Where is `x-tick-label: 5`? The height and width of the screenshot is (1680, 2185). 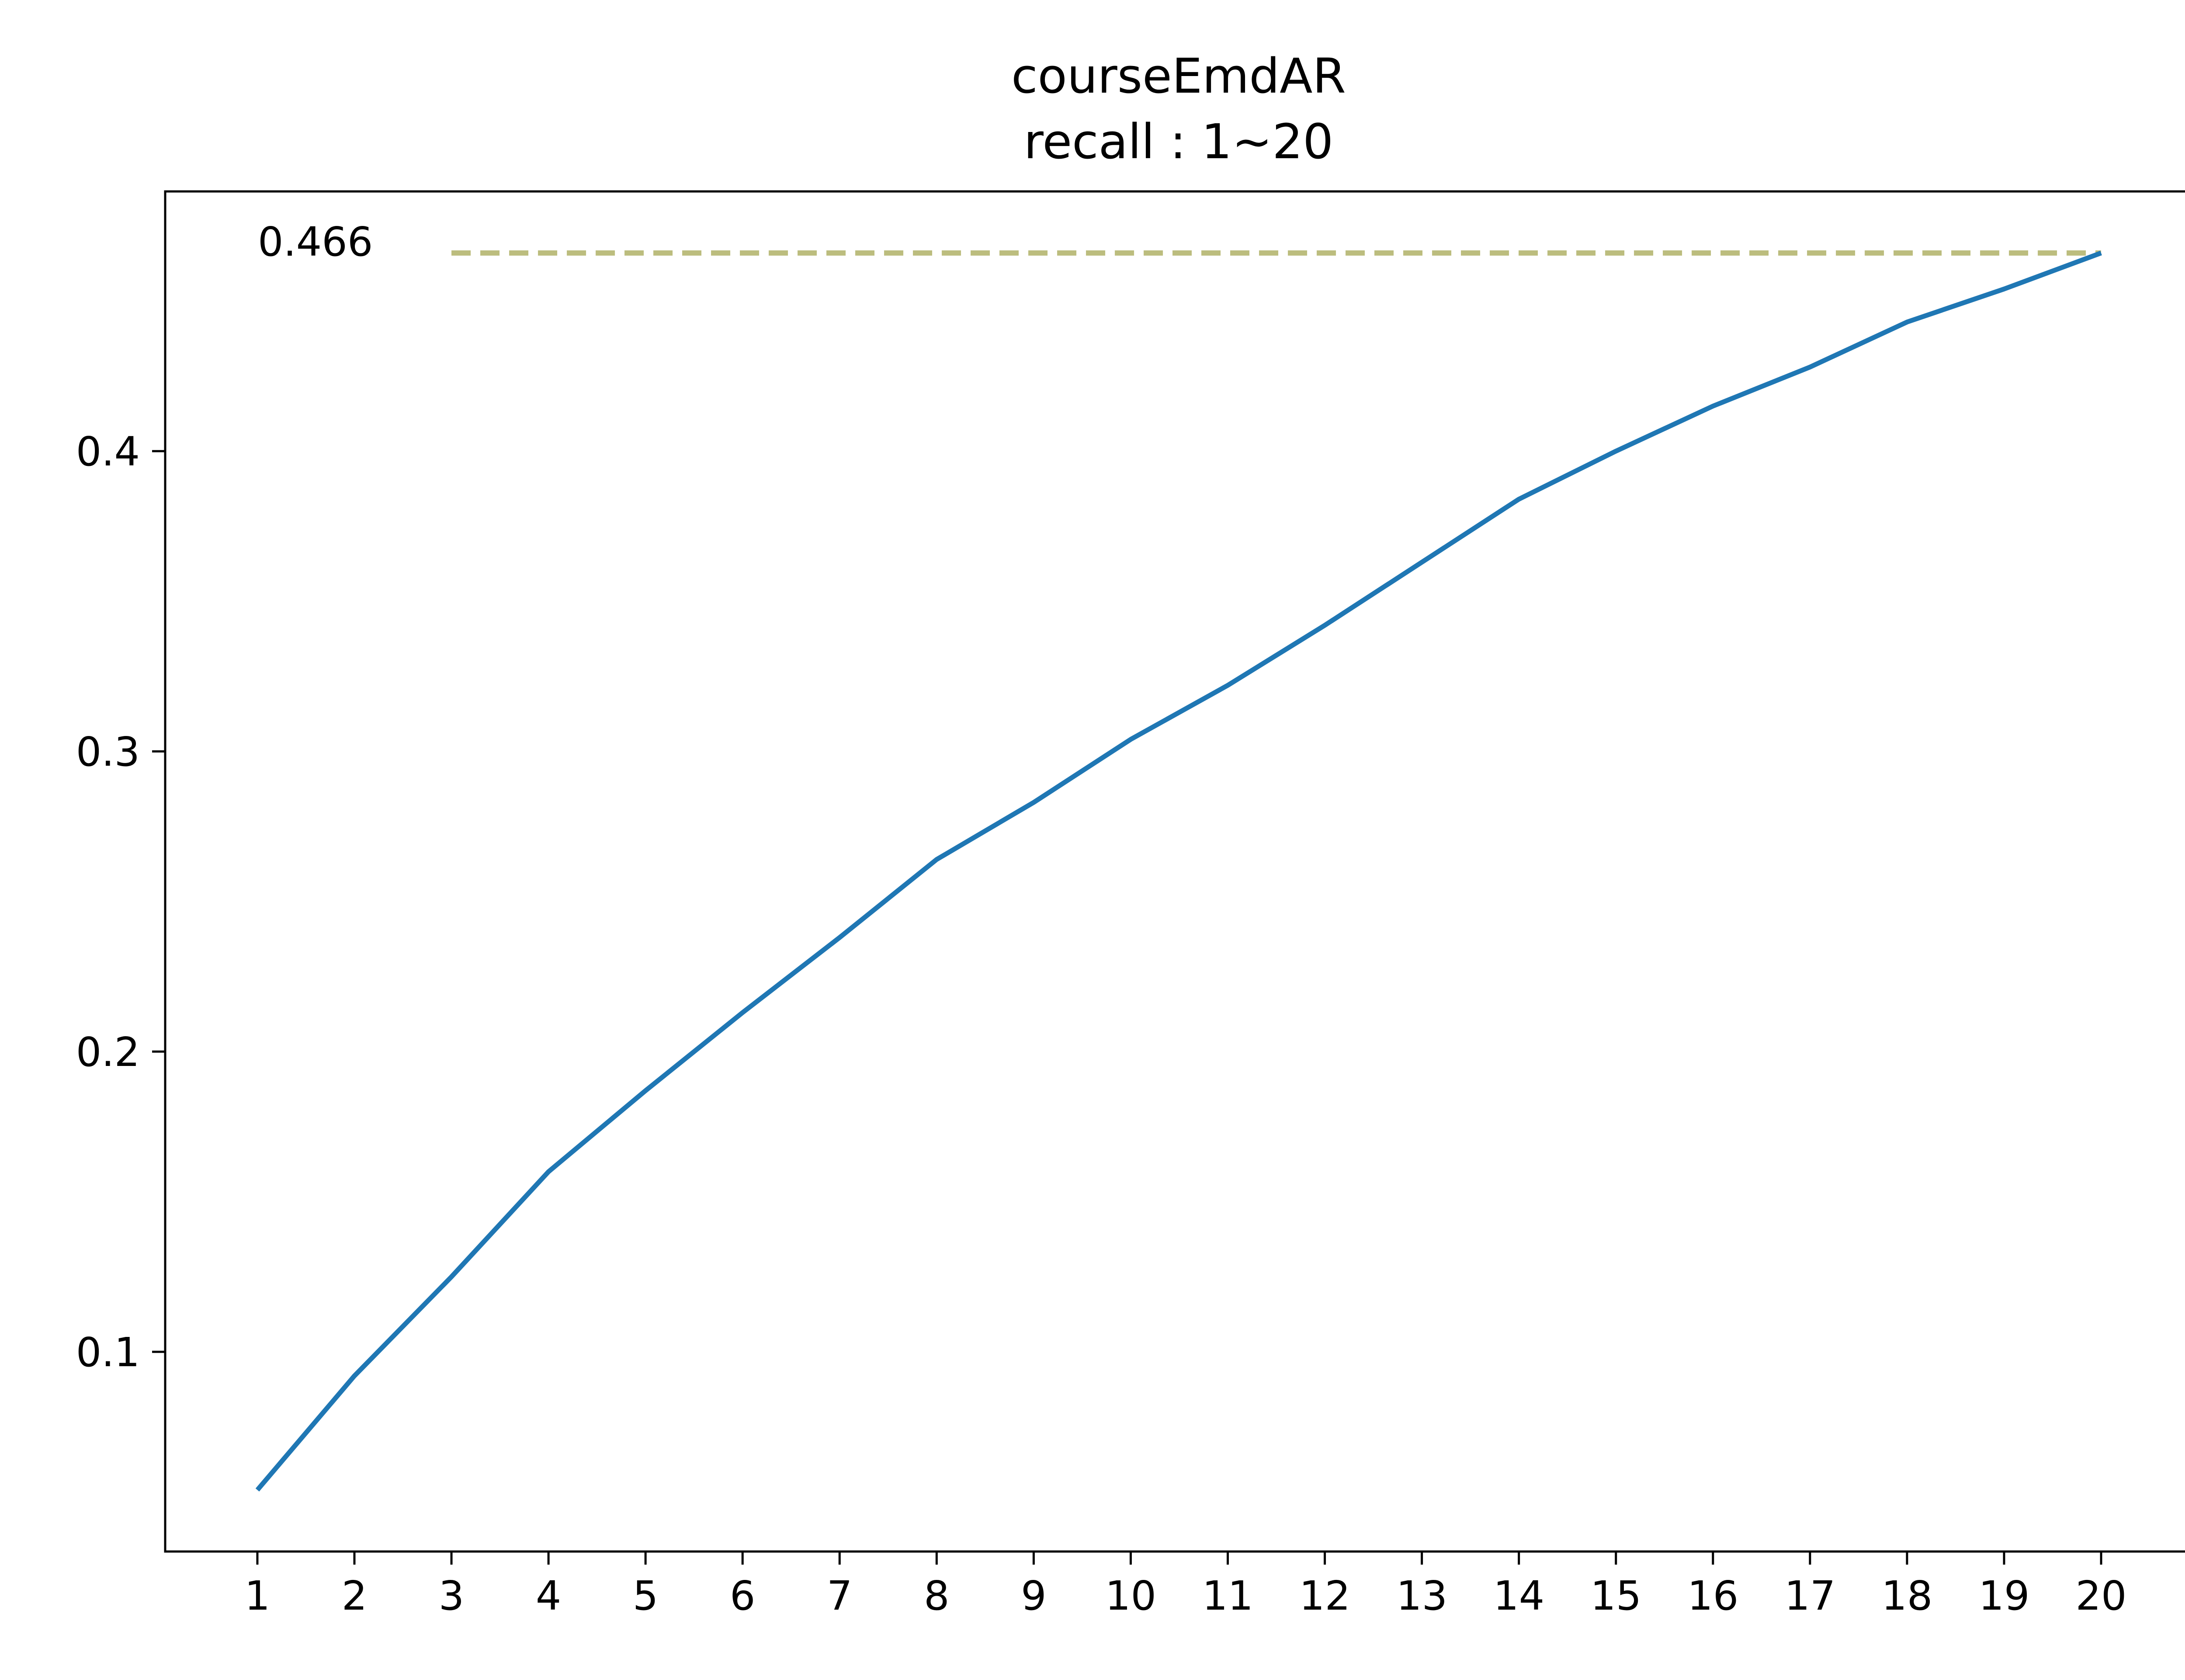 x-tick-label: 5 is located at coordinates (646, 1595).